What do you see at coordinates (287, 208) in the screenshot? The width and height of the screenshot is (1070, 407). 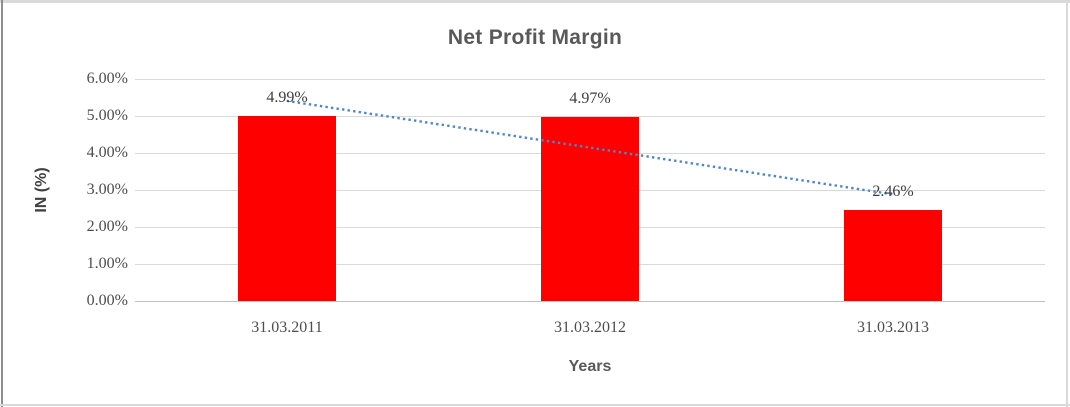 I see `bar-31.03.2011` at bounding box center [287, 208].